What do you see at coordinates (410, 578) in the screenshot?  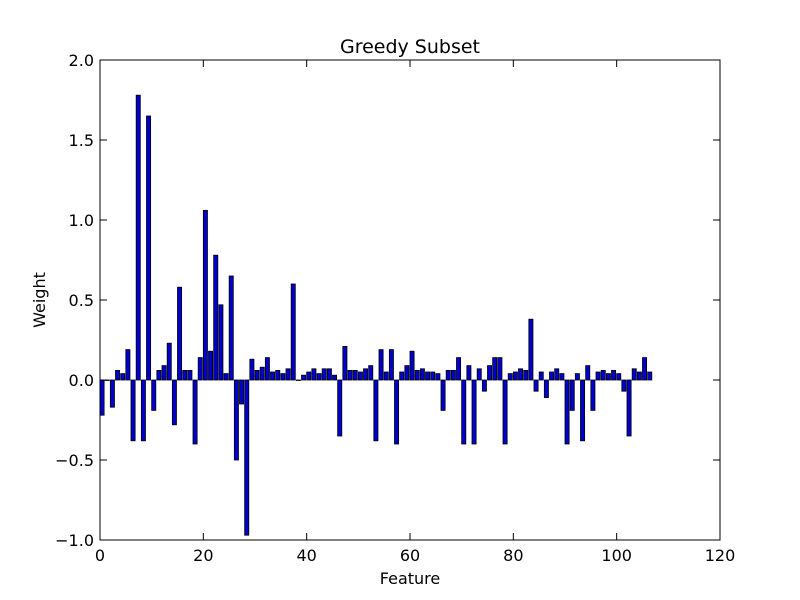 I see `x-axis-label: Feature` at bounding box center [410, 578].